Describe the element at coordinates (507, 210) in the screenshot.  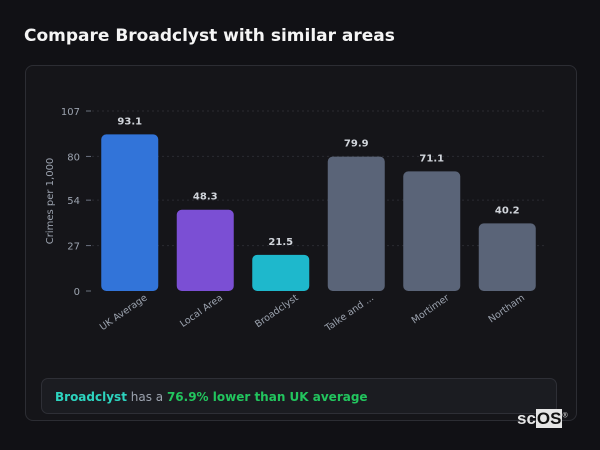
I see `data-label: 40.2` at that location.